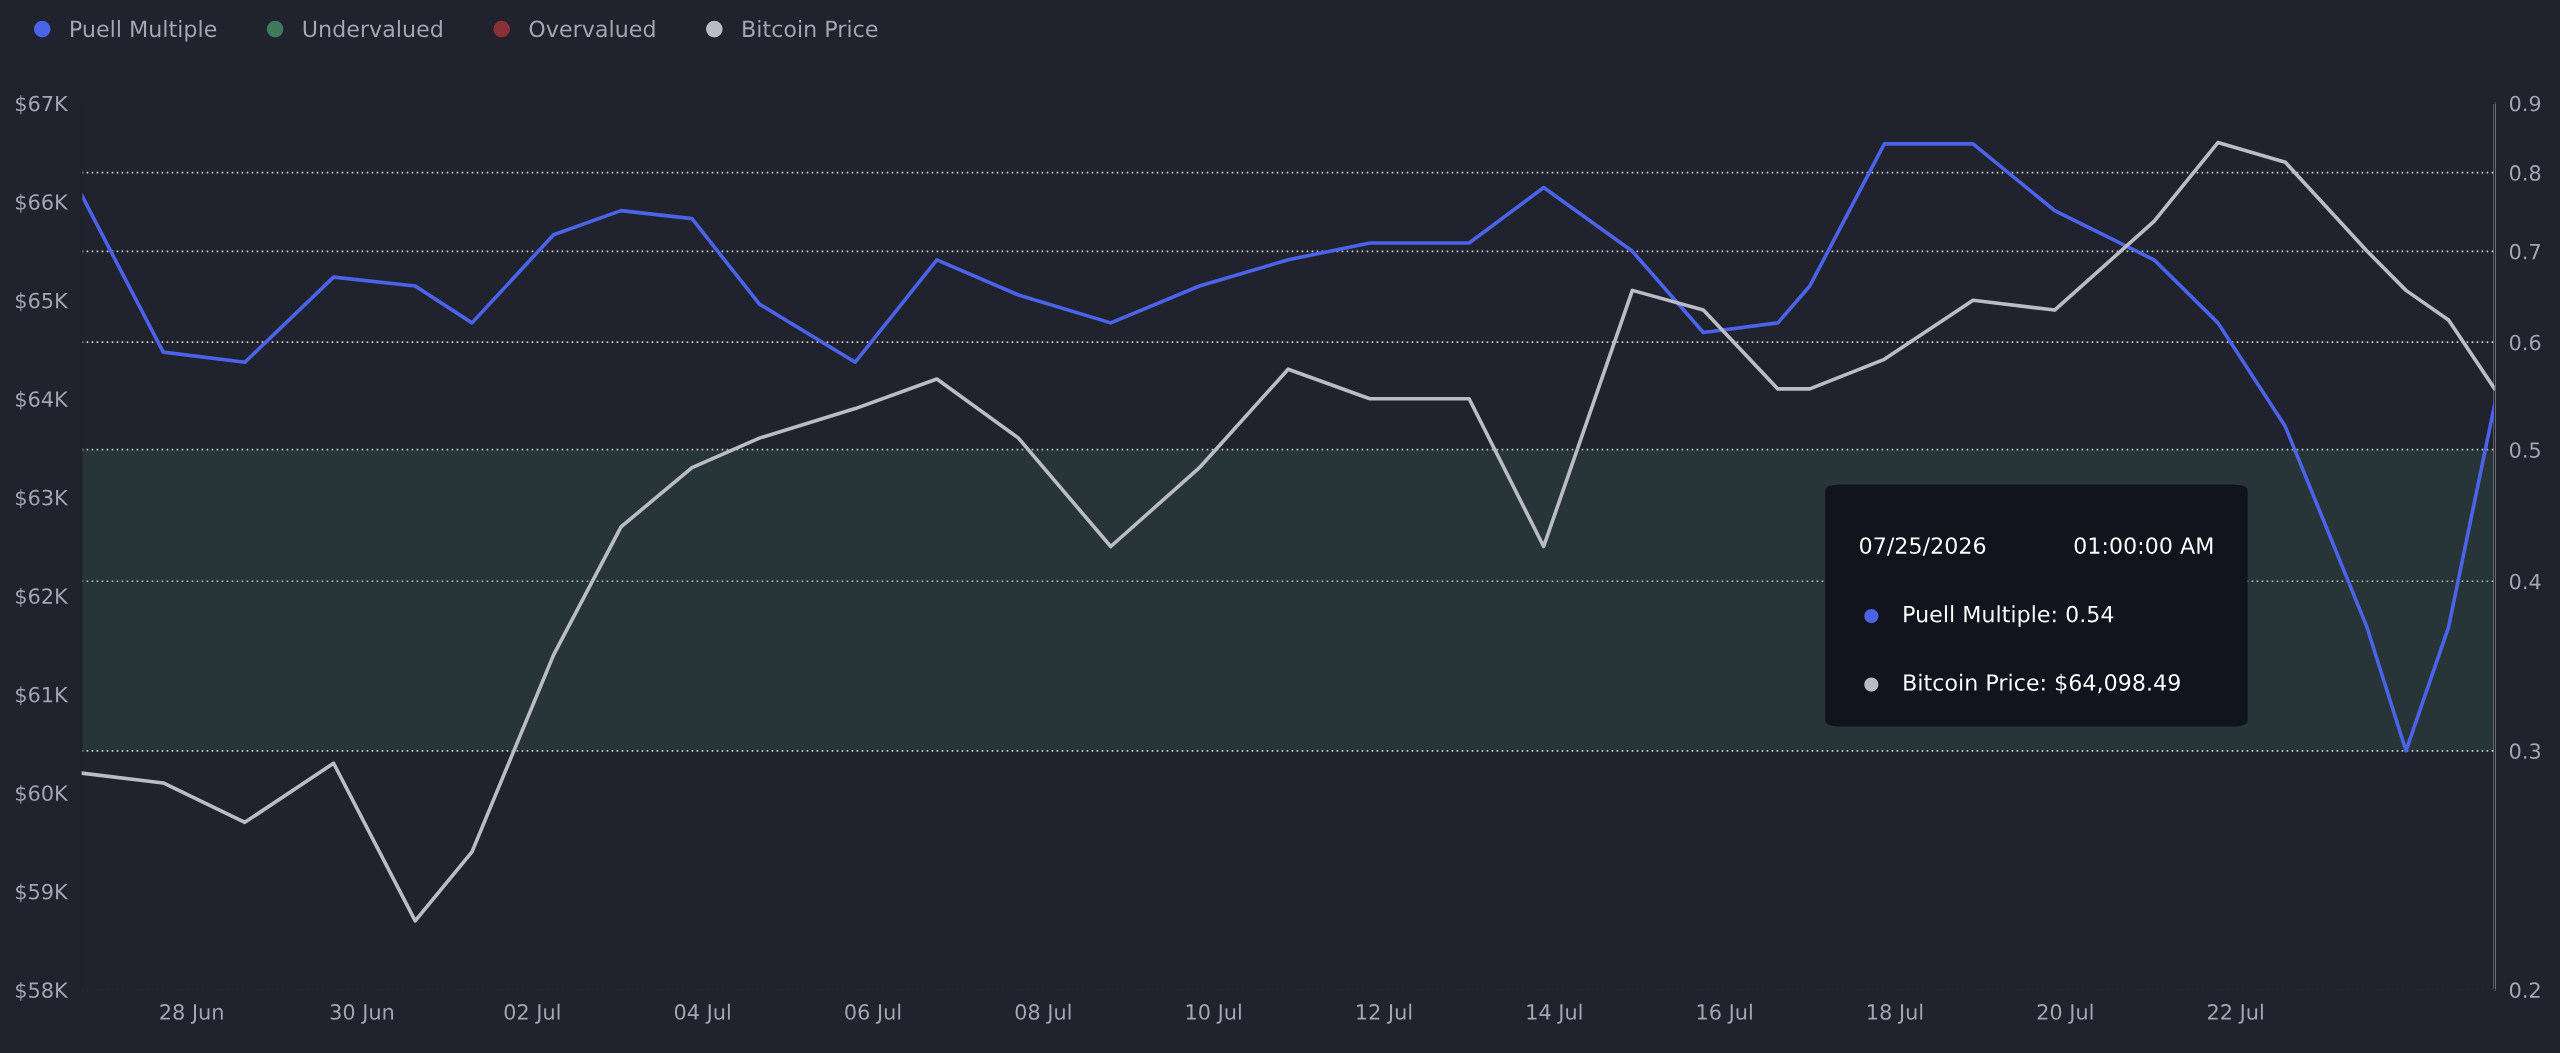  I want to click on y2-tick-label: 0.2, so click(2524, 990).